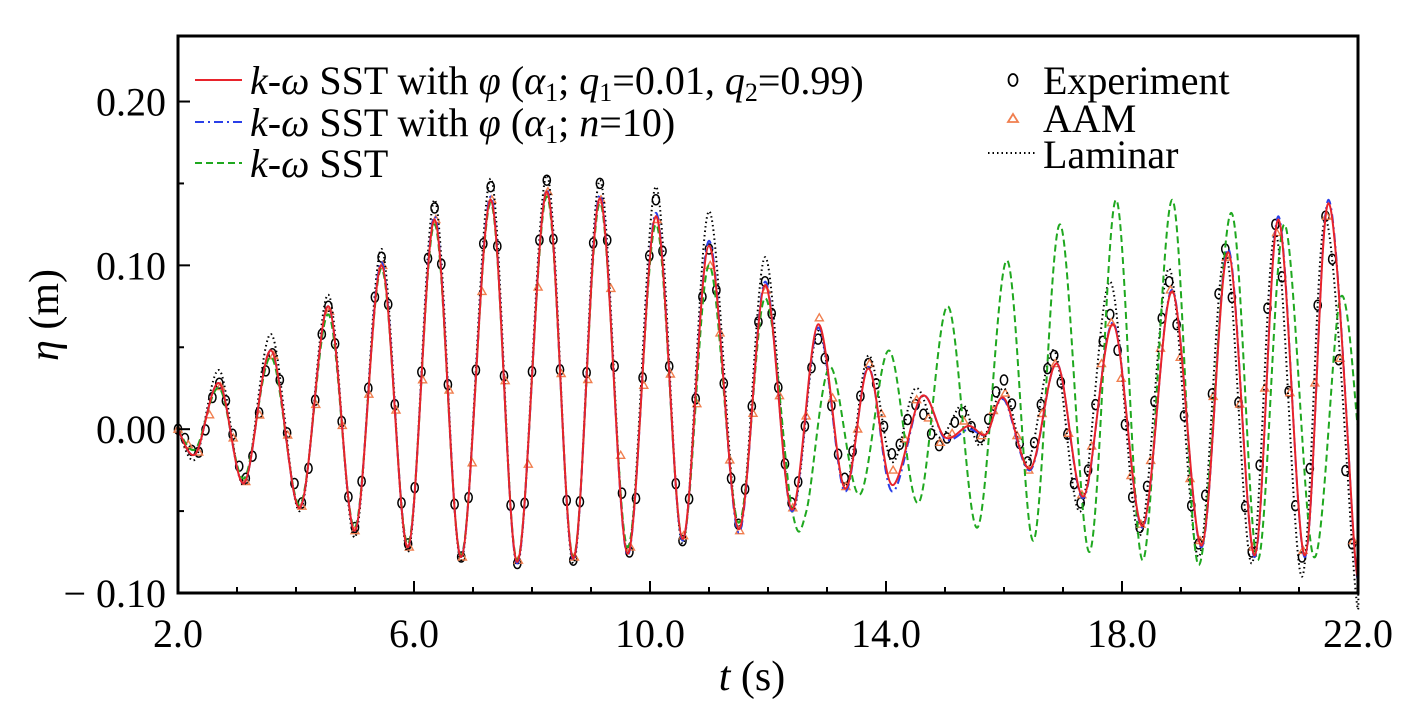 This screenshot has width=1418, height=709. I want to click on y-axis-label: η (m), so click(45, 315).